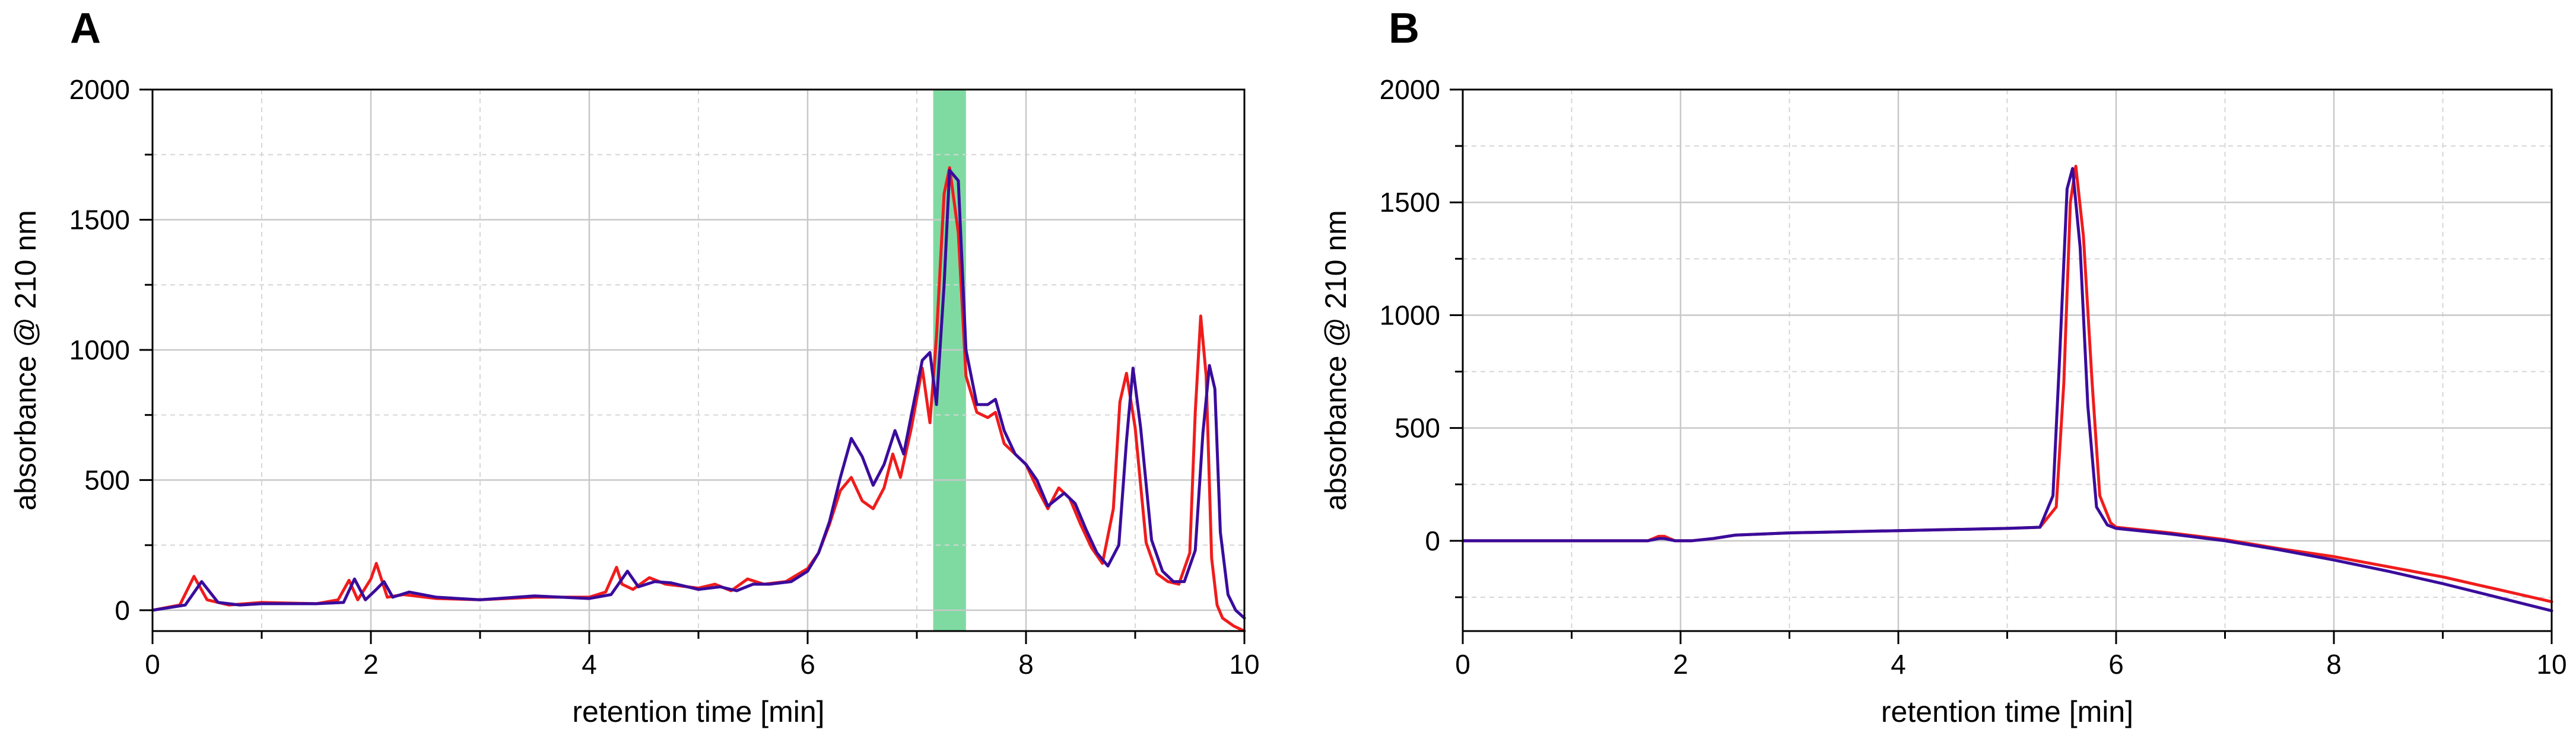 This screenshot has height=739, width=2576. I want to click on panel-b-letter: B, so click(1404, 28).